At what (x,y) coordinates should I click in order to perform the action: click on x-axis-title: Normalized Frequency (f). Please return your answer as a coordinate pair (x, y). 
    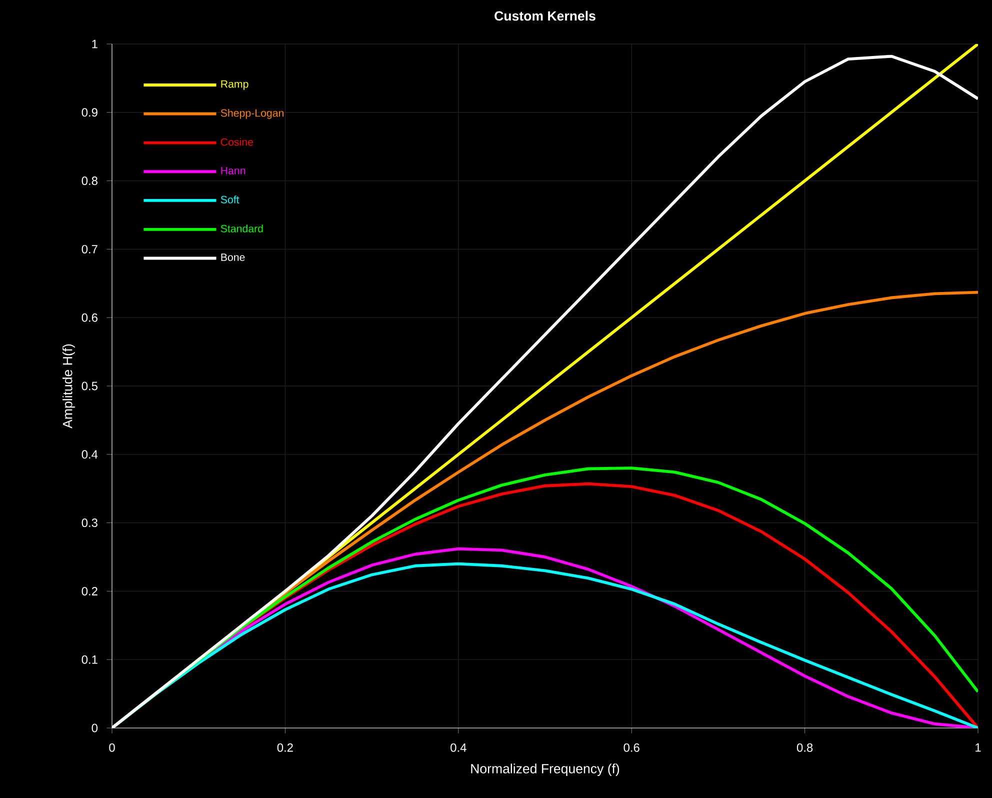
    Looking at the image, I should click on (545, 770).